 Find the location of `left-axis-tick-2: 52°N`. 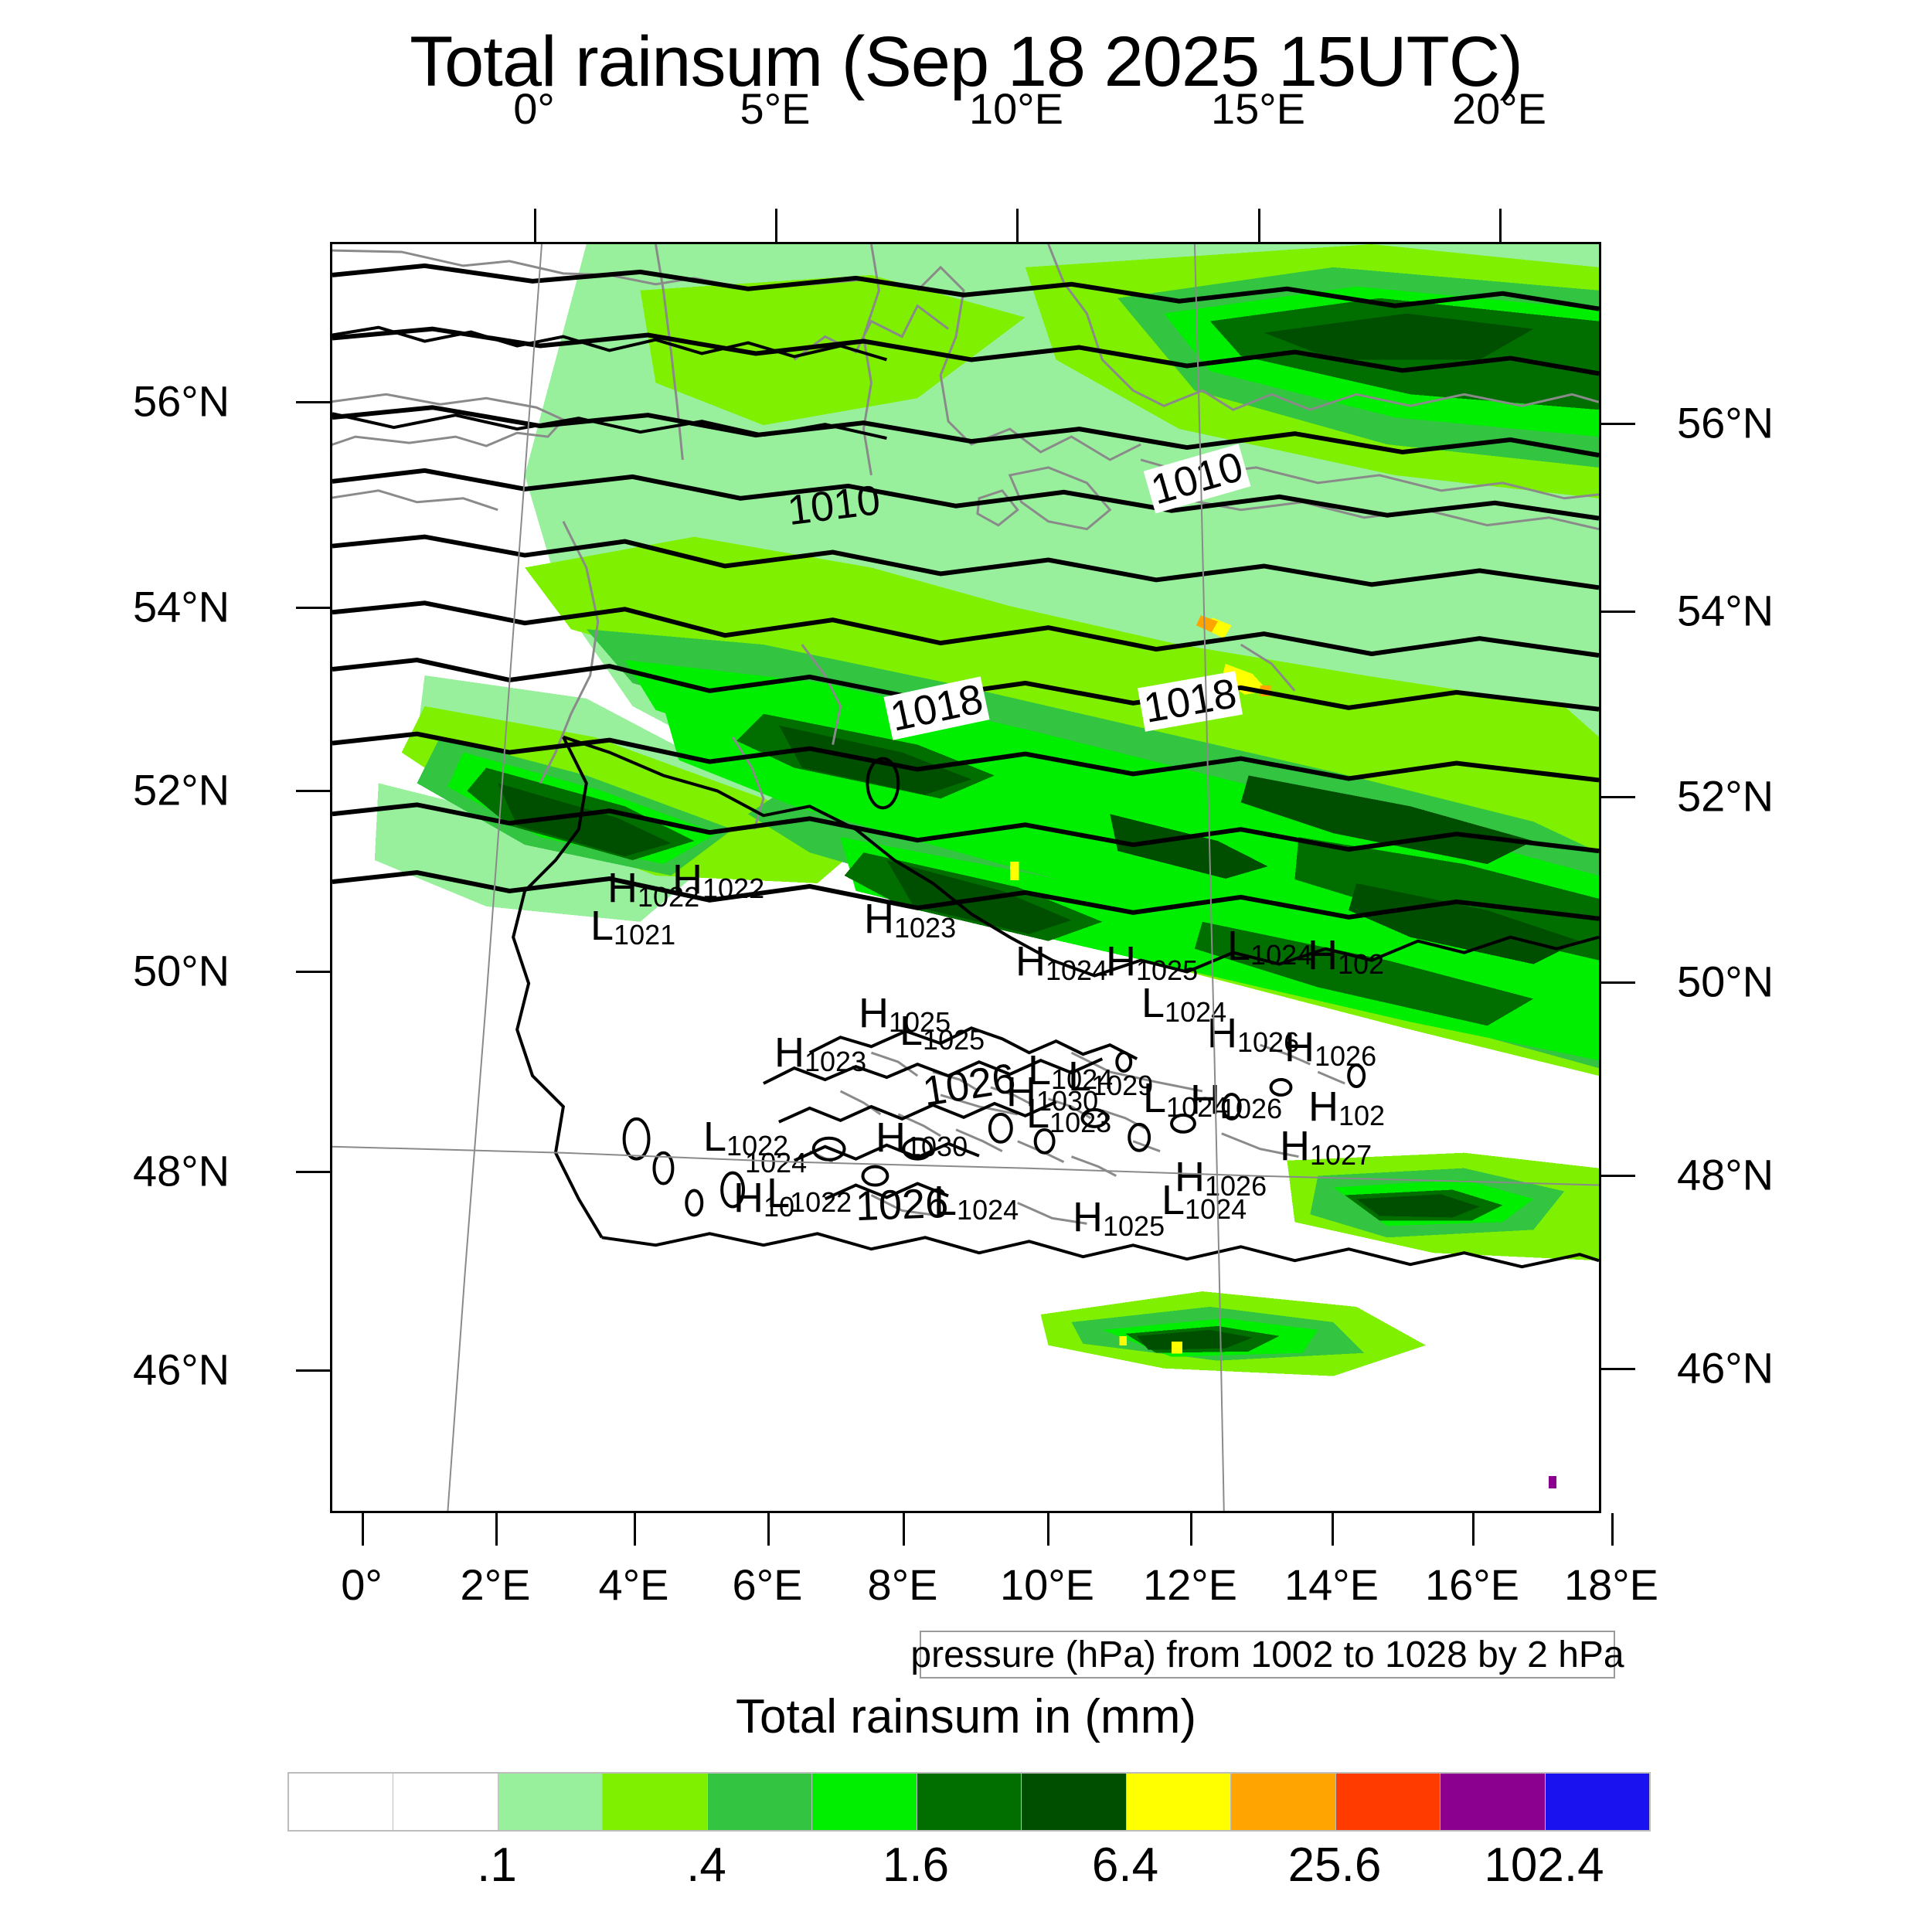

left-axis-tick-2: 52°N is located at coordinates (182, 790).